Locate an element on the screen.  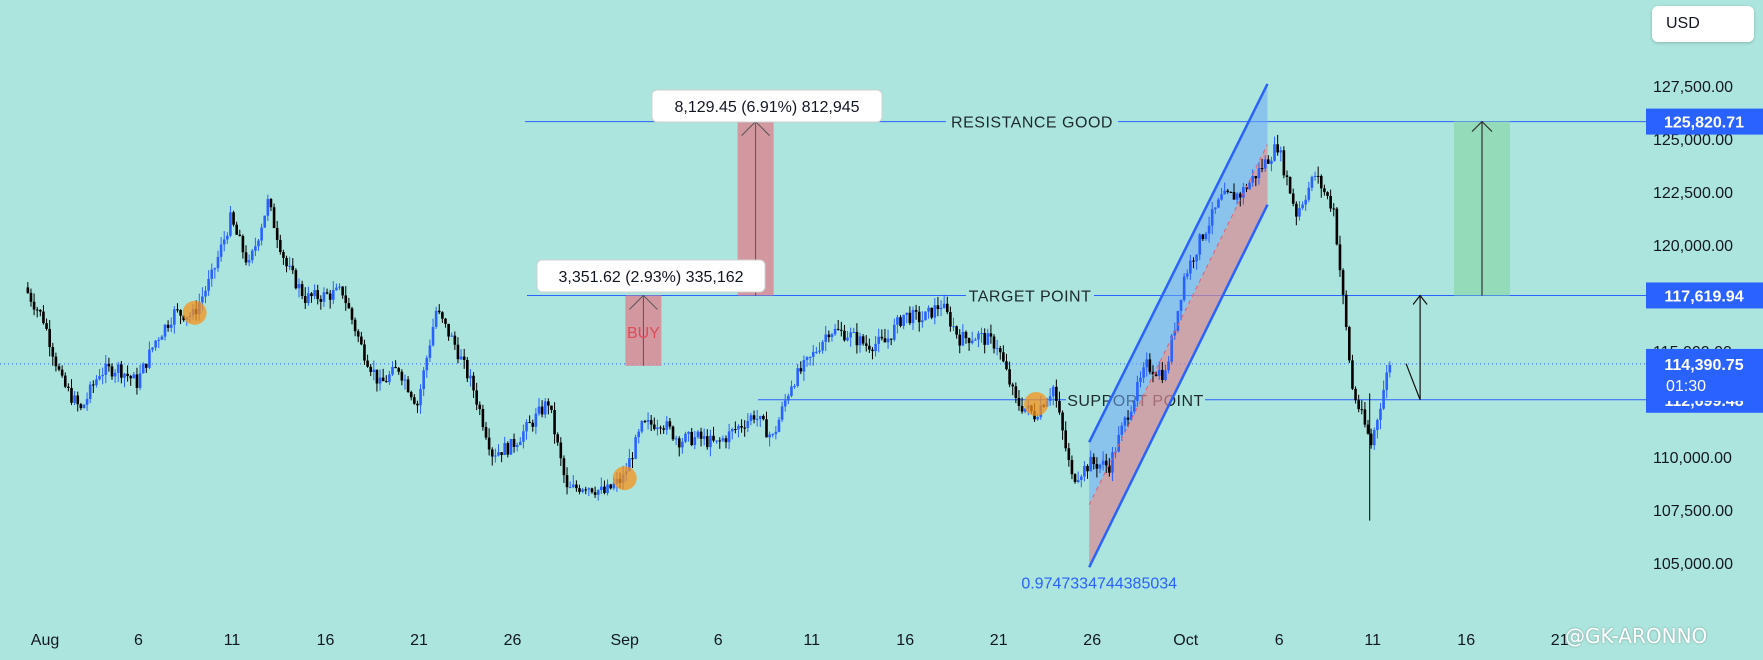
channel-upper-fill is located at coordinates (1178, 294).